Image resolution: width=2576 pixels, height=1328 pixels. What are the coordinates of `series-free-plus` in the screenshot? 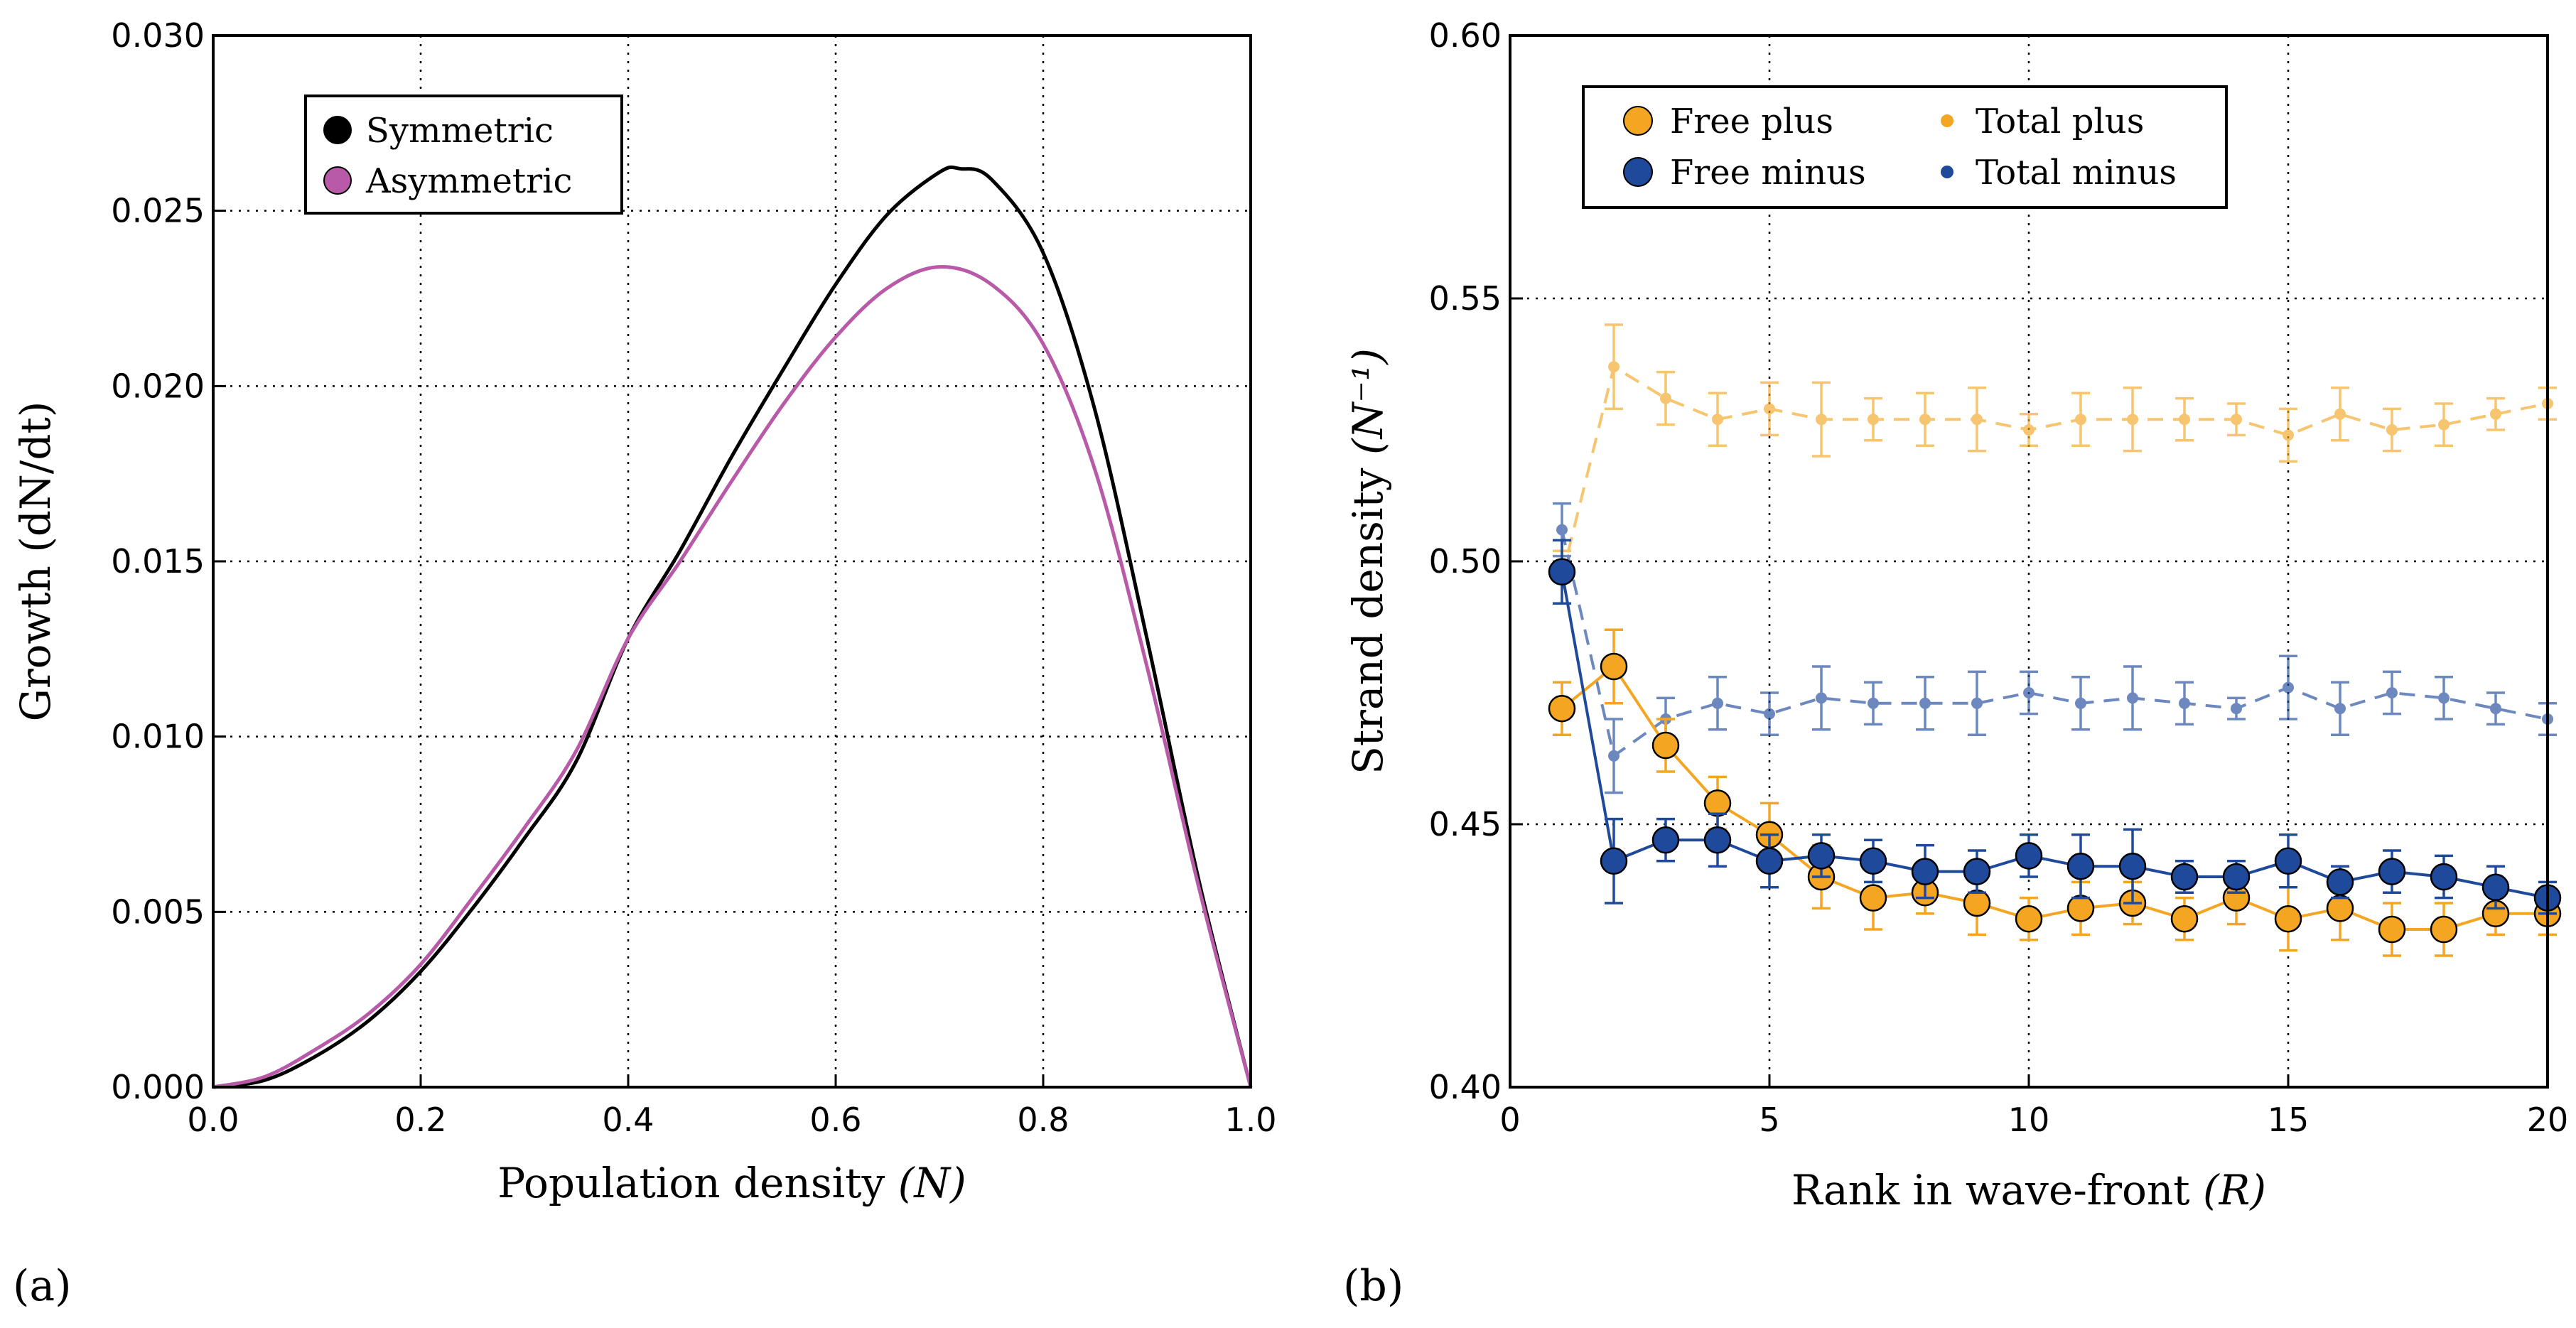 It's located at (2055, 792).